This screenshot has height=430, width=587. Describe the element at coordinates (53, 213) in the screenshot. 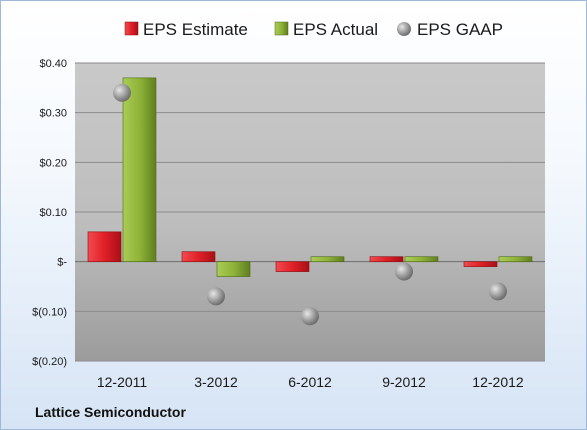

I see `y-tick-label: $0.10` at that location.